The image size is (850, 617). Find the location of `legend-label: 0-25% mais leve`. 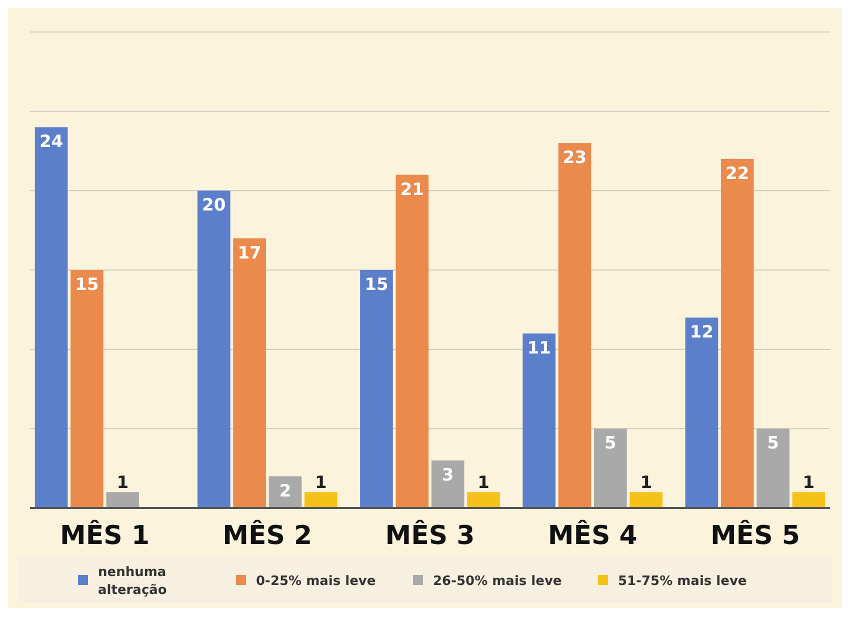

legend-label: 0-25% mais leve is located at coordinates (316, 581).